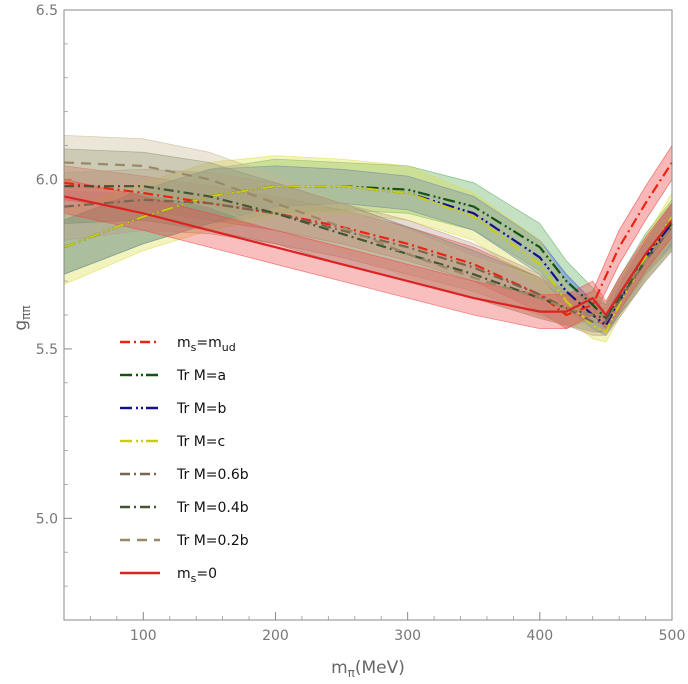 The image size is (688, 684). Describe the element at coordinates (380, 668) in the screenshot. I see `x-axis-title-unit: (MeV)` at that location.